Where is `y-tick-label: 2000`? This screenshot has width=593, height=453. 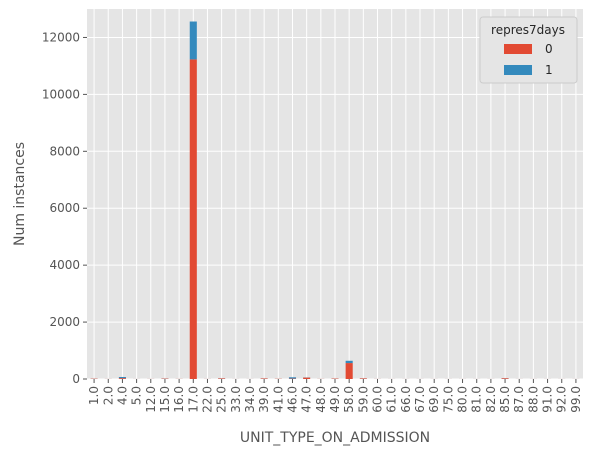 y-tick-label: 2000 is located at coordinates (64, 322).